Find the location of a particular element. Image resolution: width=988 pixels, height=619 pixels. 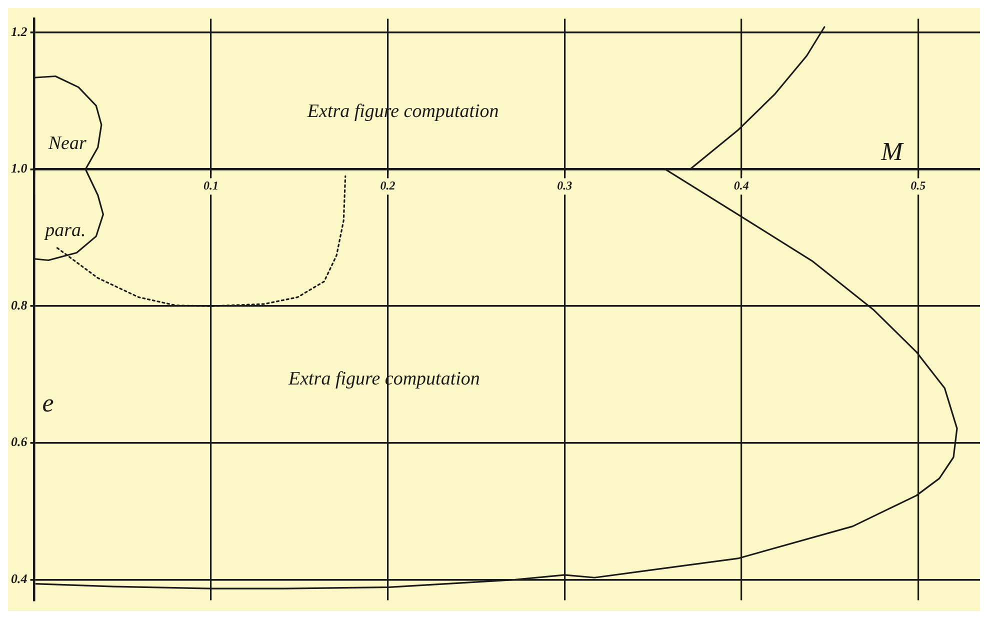

y-tick-label: 0.6 is located at coordinates (19, 442).